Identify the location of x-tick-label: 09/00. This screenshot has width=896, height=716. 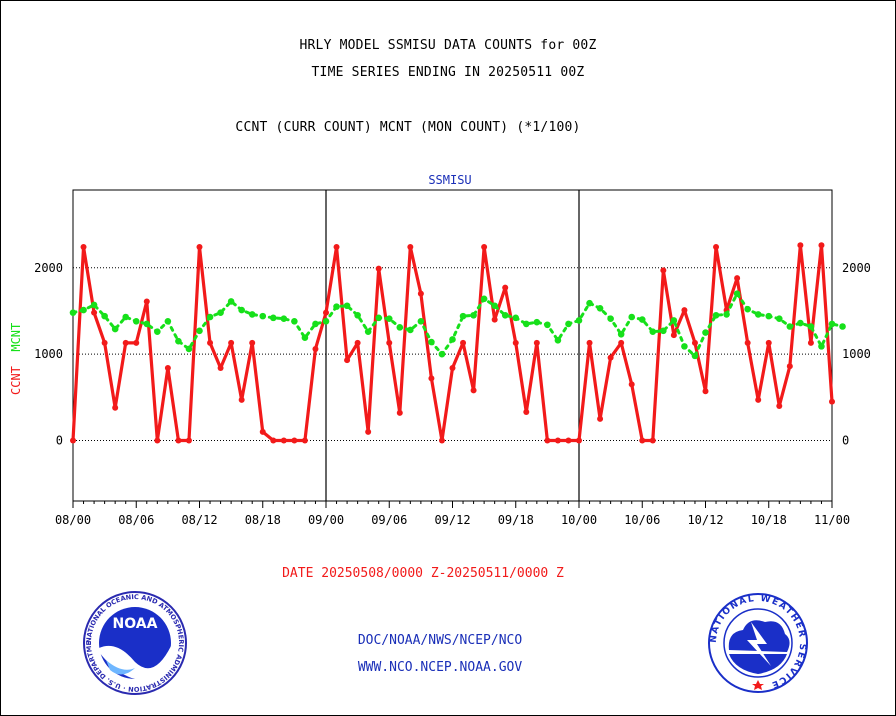
(326, 520).